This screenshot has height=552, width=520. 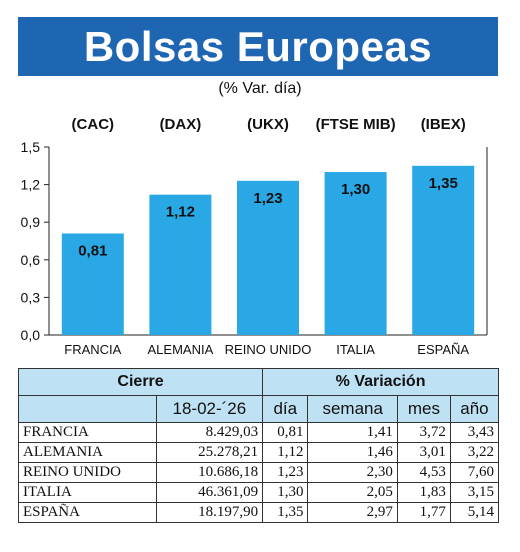 What do you see at coordinates (92, 250) in the screenshot?
I see `bar-value-label: 0,81` at bounding box center [92, 250].